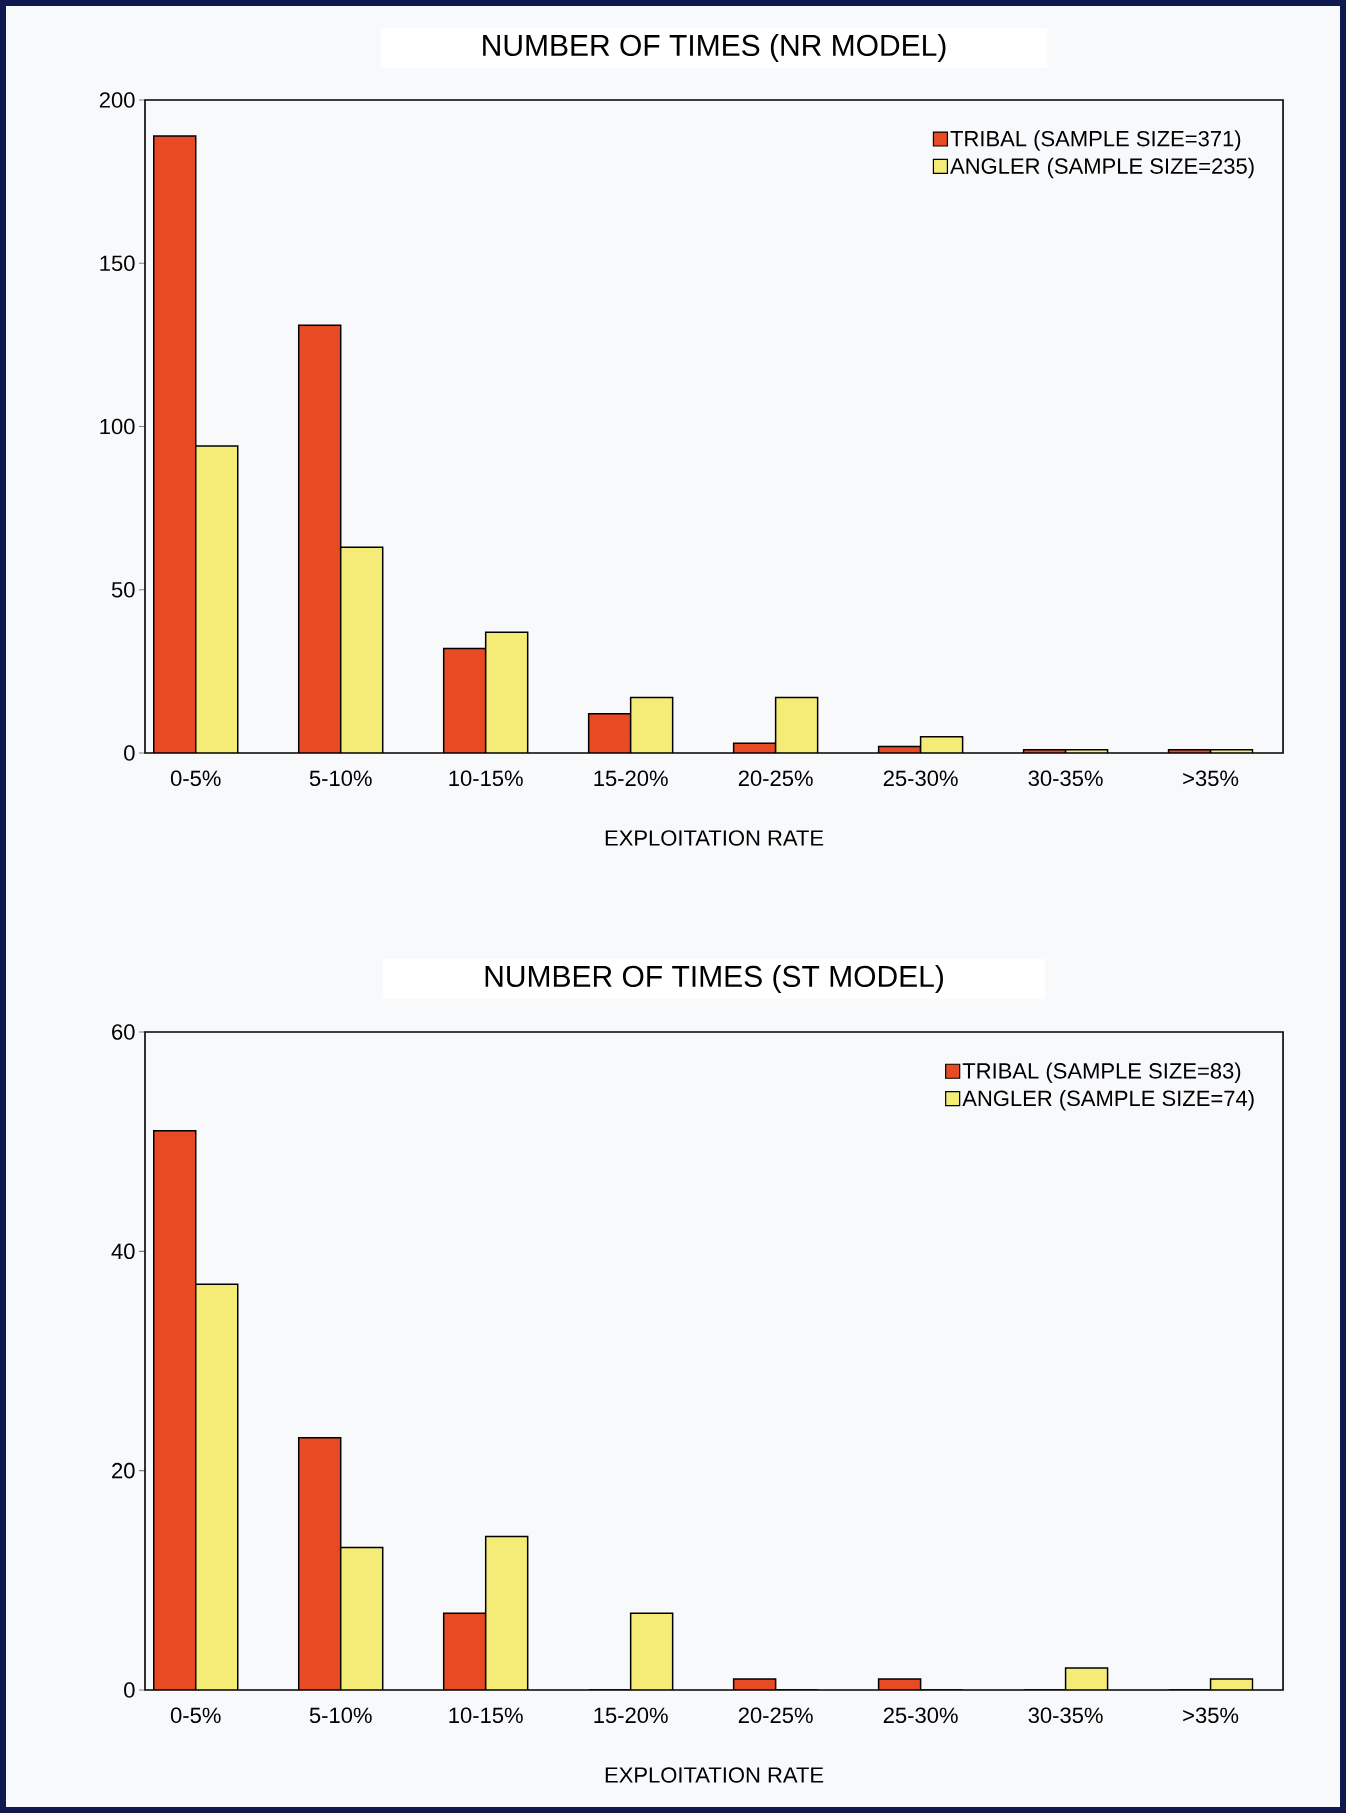 This screenshot has width=1346, height=1813. I want to click on legend-label: ANGLER (SAMPLE SIZE=74), so click(1108, 1100).